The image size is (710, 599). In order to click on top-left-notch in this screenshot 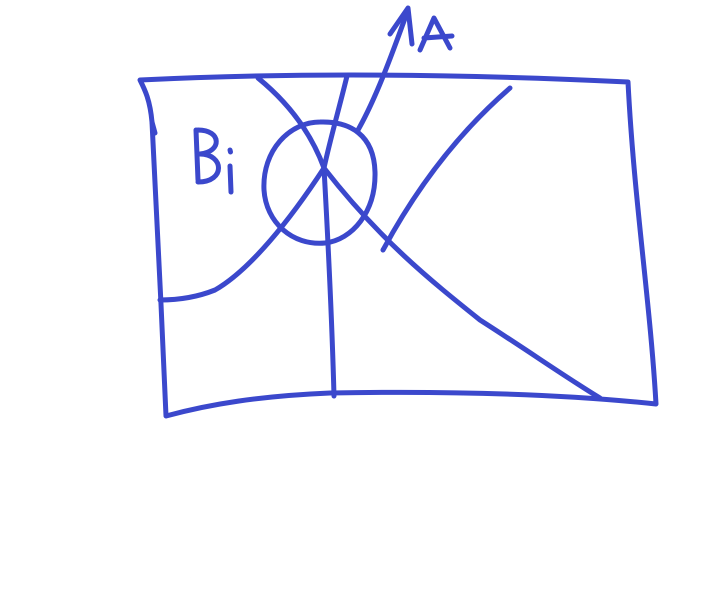, I will do `click(153, 127)`.